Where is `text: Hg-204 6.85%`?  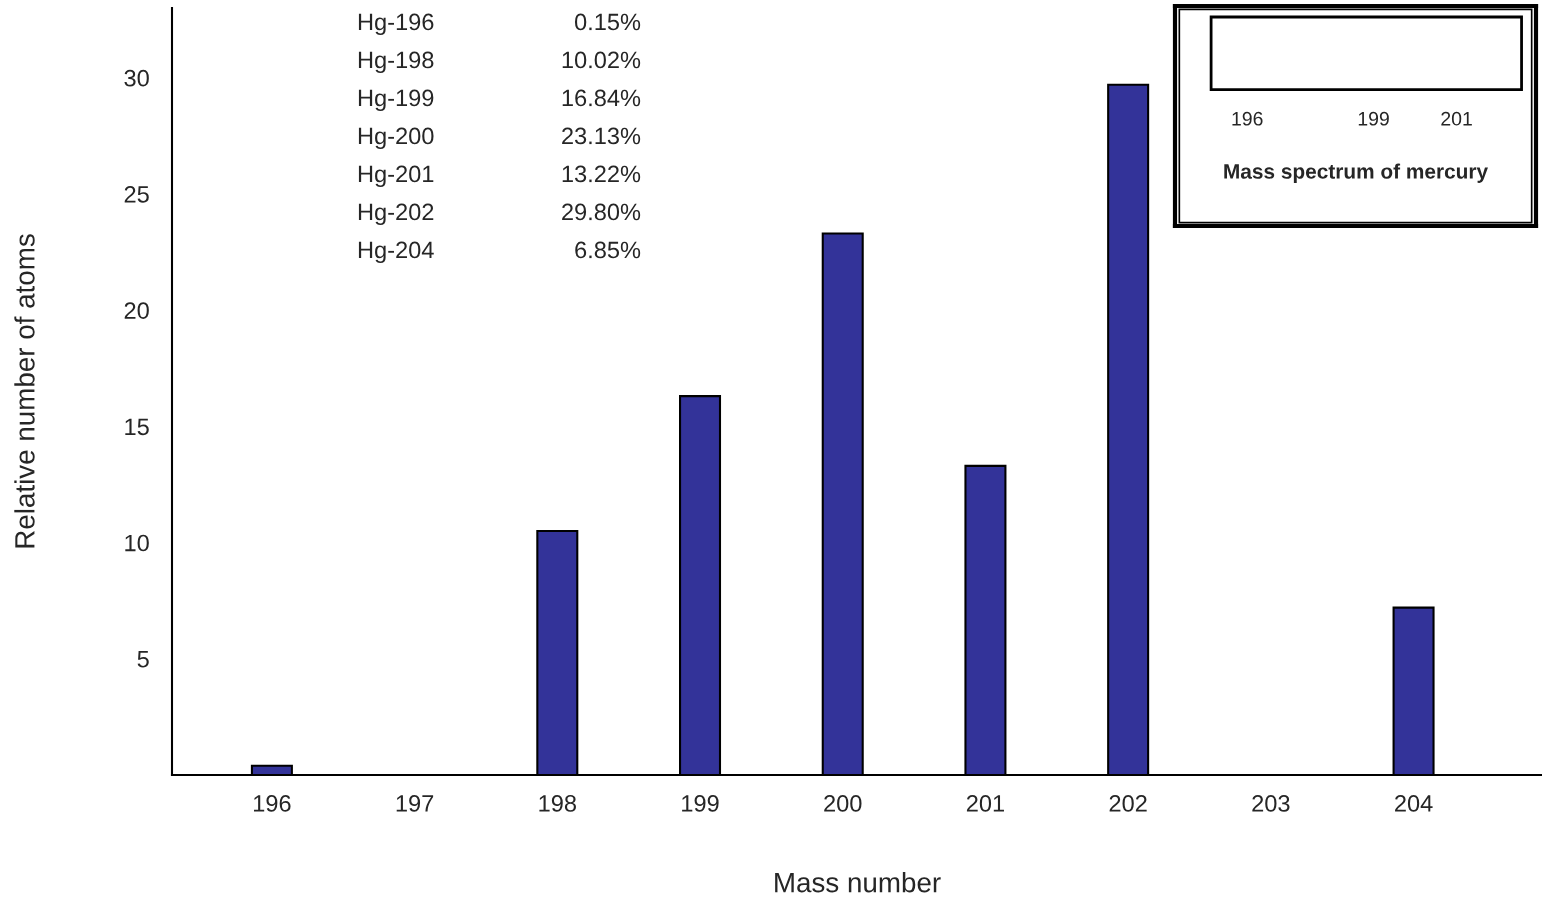 text: Hg-204 6.85% is located at coordinates (499, 252).